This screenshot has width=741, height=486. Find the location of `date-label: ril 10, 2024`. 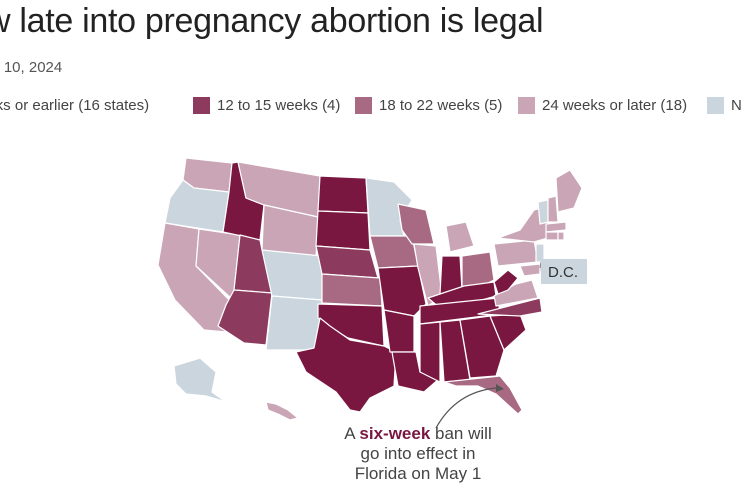

date-label: ril 10, 2024 is located at coordinates (31, 67).